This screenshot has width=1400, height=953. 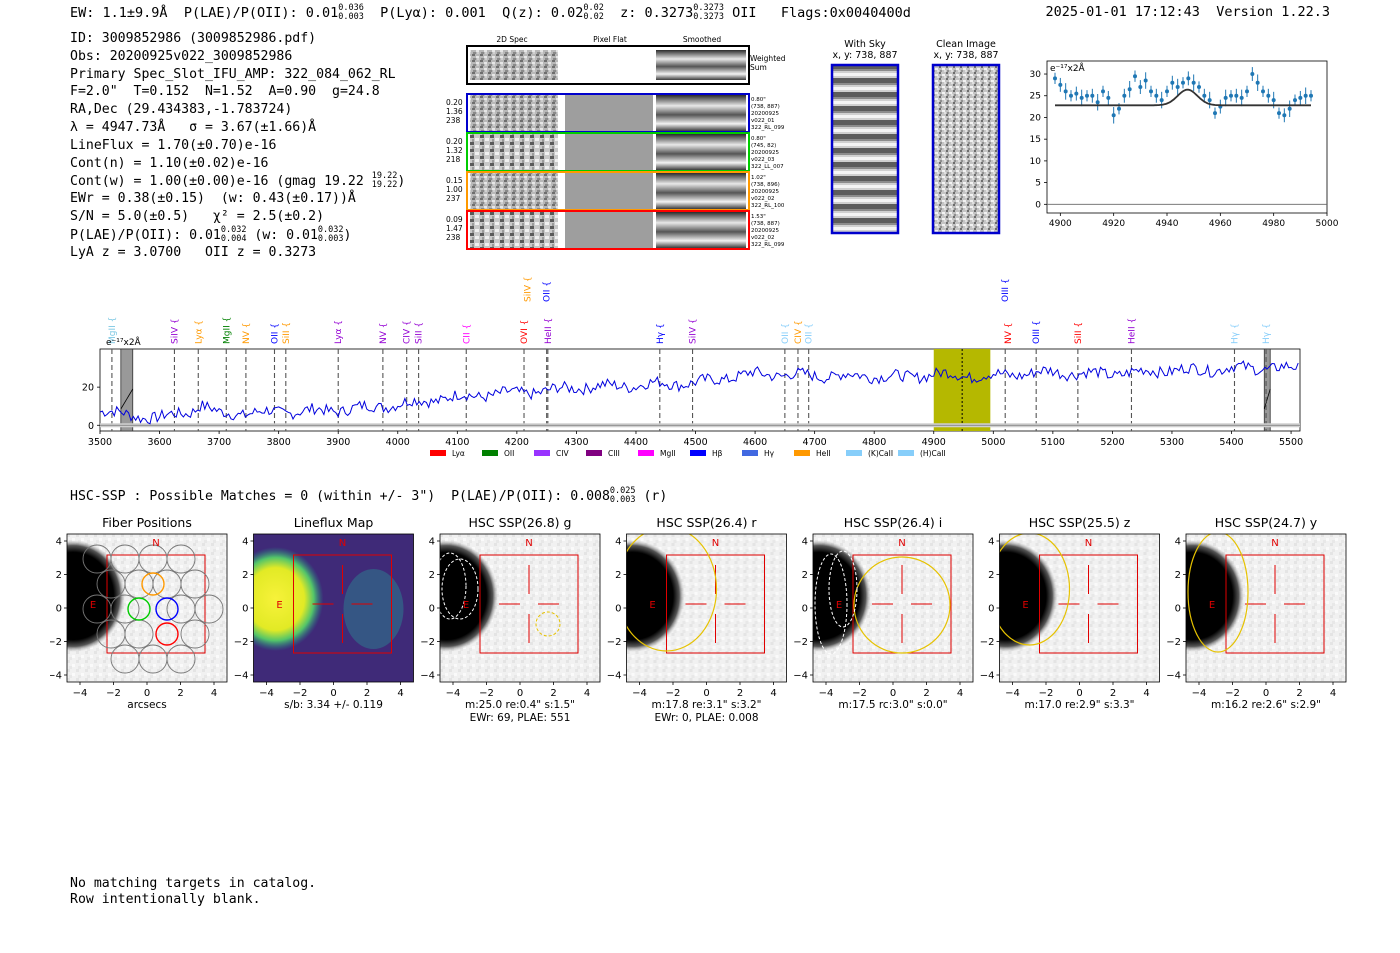 I want to click on clean-image-title: Clean Image, so click(x=966, y=44).